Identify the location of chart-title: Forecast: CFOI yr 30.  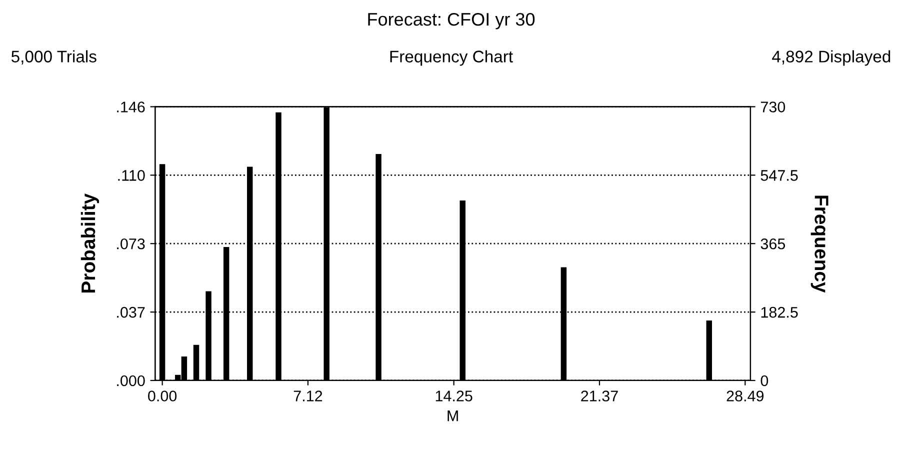
(451, 21).